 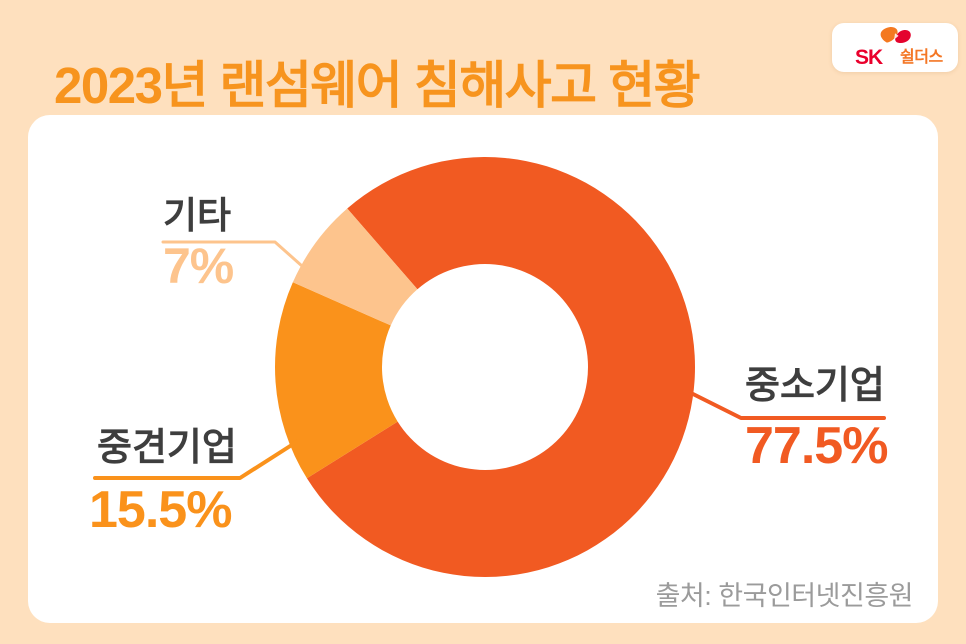 I want to click on sk-logo-text: SK, so click(x=869, y=57).